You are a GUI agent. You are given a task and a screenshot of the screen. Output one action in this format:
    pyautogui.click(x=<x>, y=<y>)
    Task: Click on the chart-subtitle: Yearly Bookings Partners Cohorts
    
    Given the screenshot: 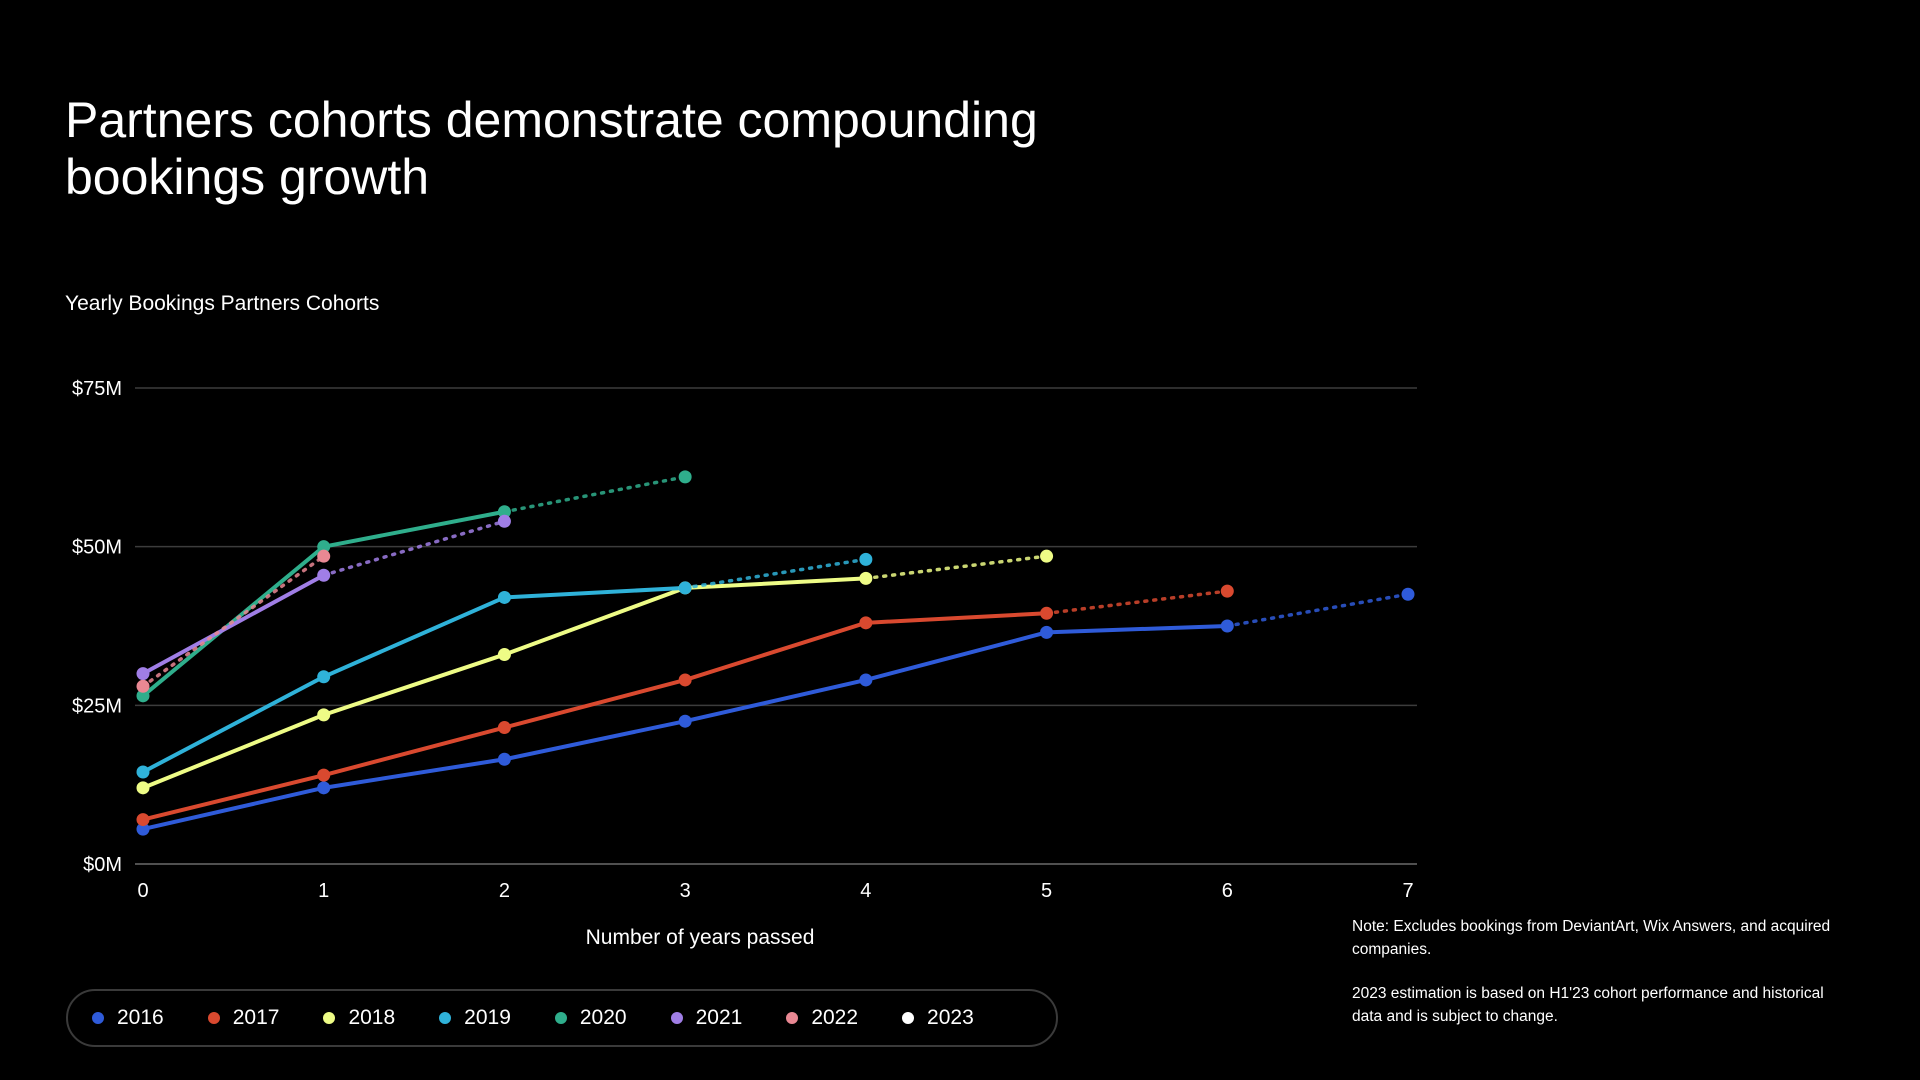 What is the action you would take?
    pyautogui.click(x=222, y=303)
    